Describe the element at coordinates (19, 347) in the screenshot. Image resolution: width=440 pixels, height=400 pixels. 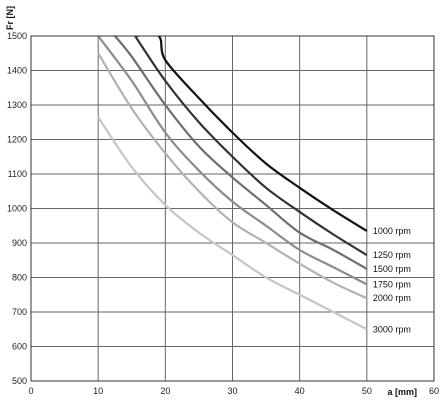
I see `y-tick-label: 600` at that location.